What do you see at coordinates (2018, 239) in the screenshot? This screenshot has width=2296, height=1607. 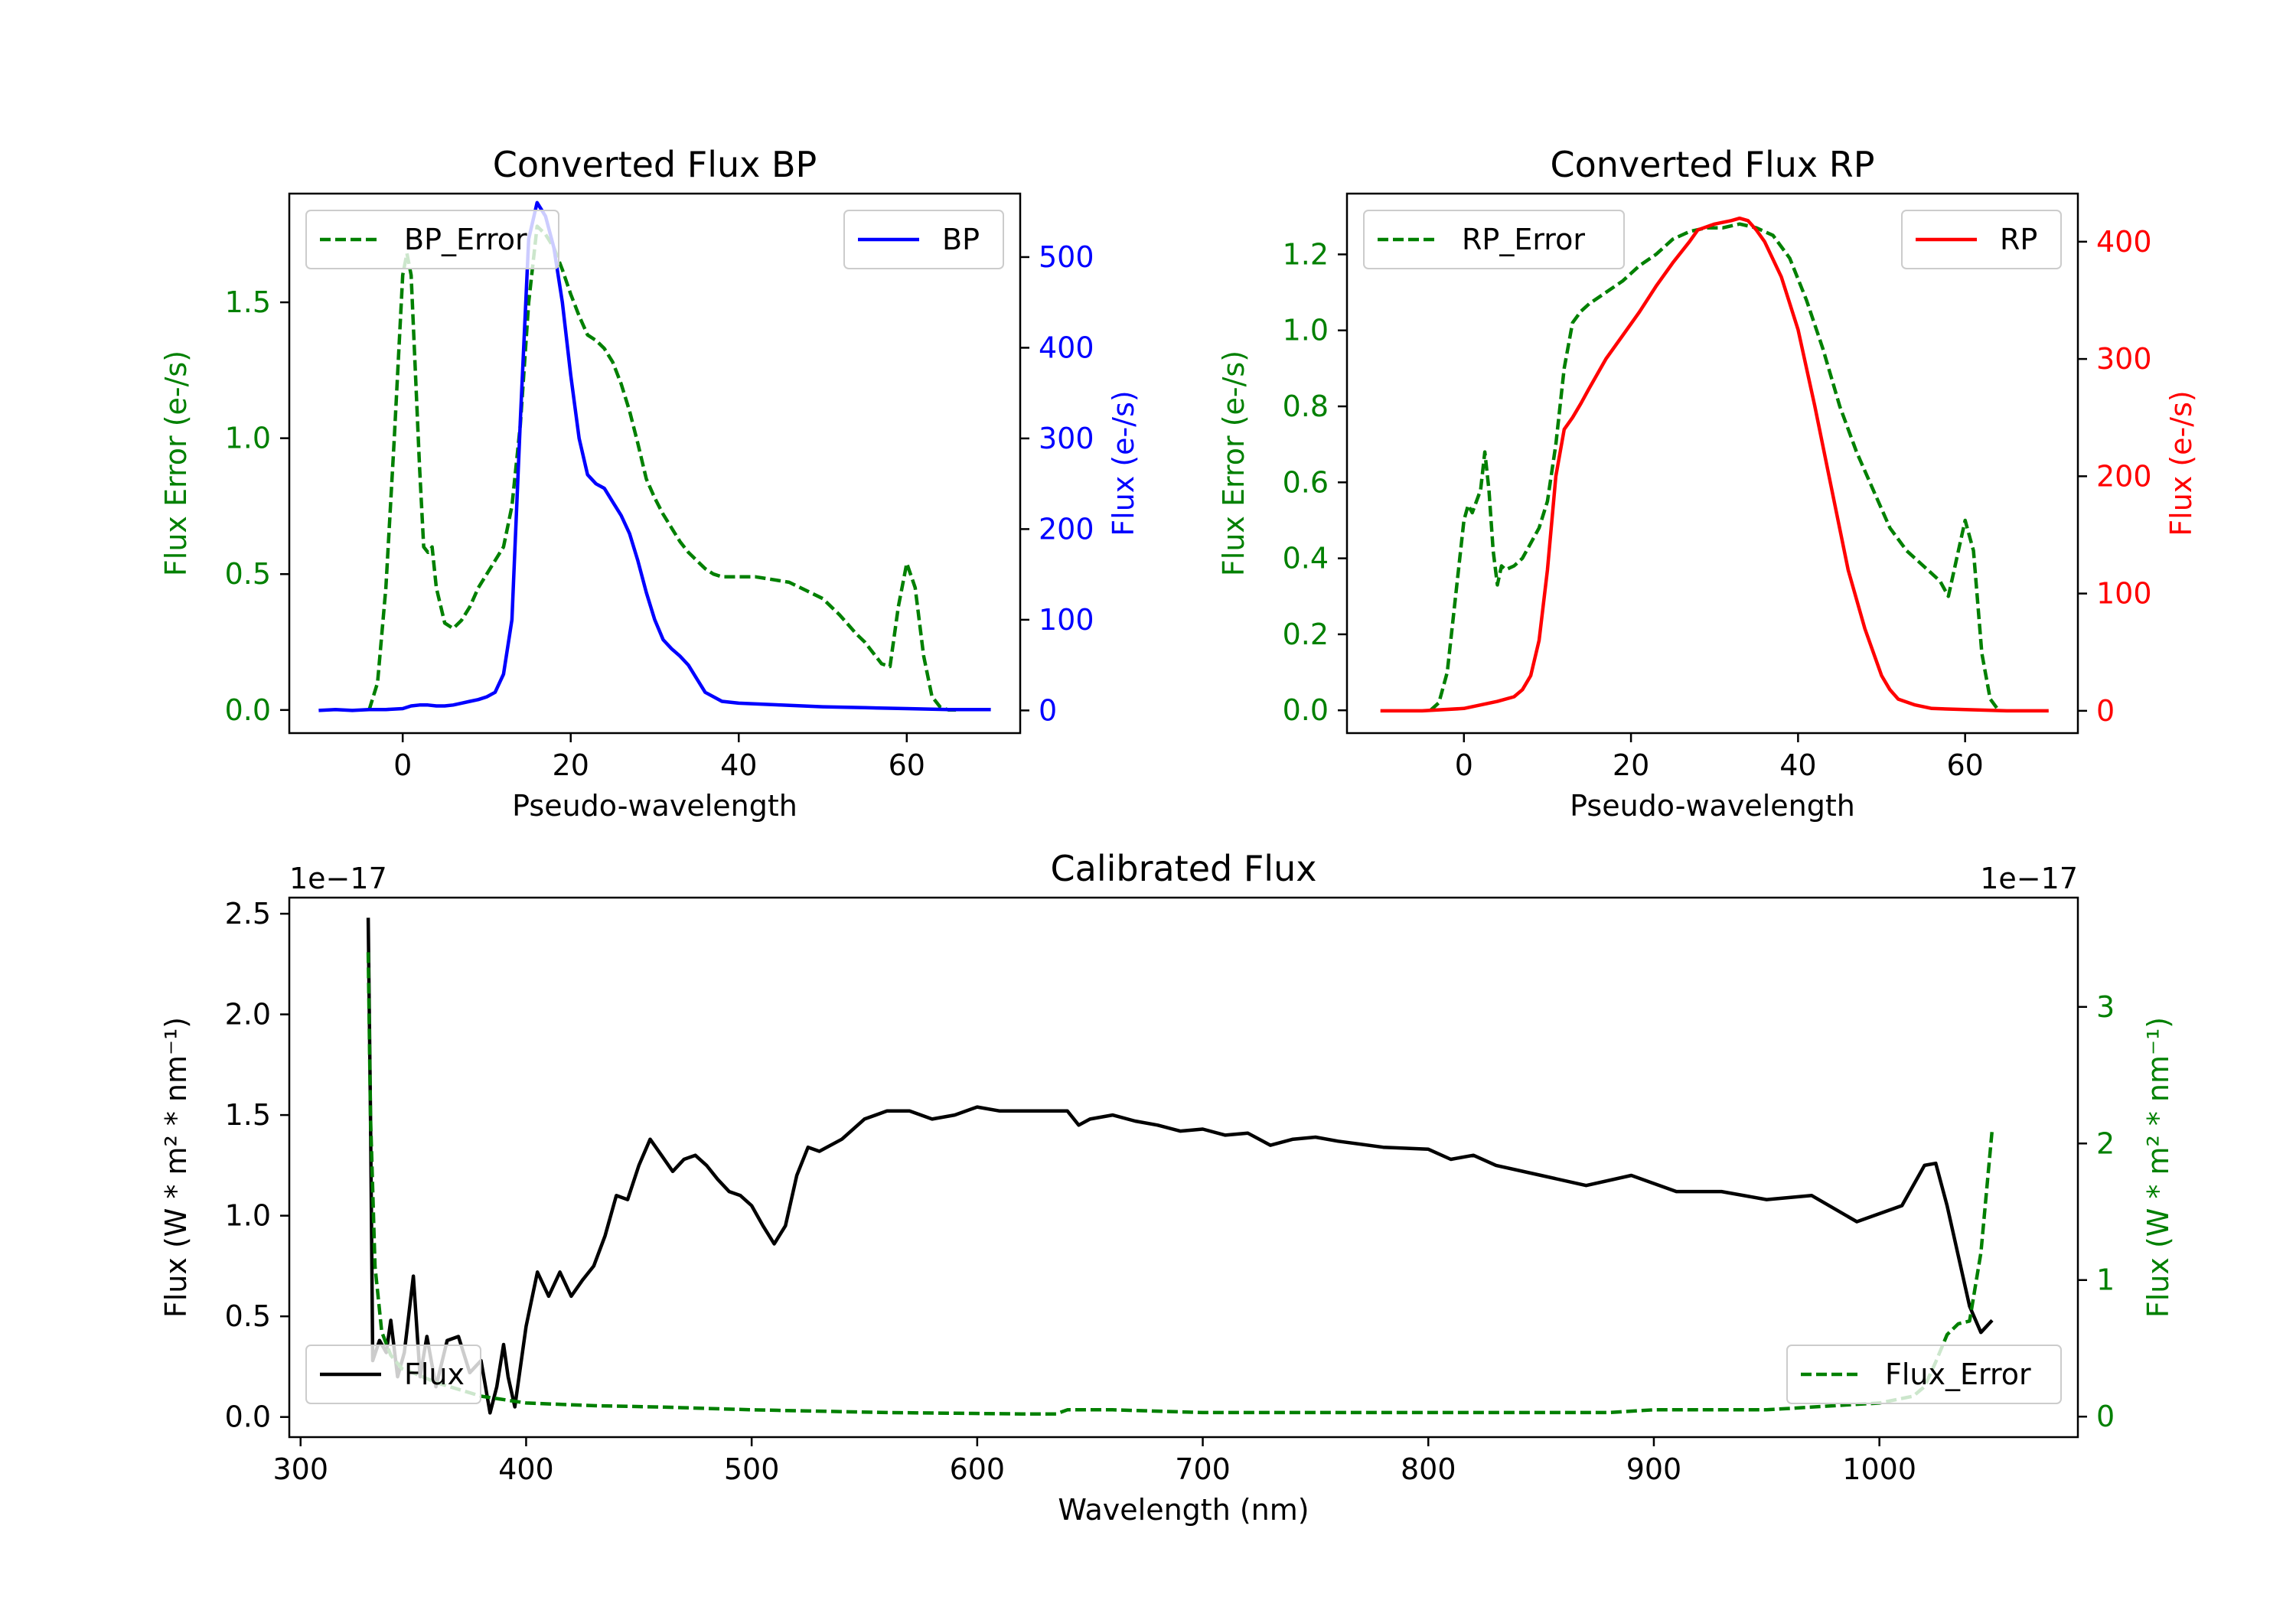 I see `legend-label: RP` at bounding box center [2018, 239].